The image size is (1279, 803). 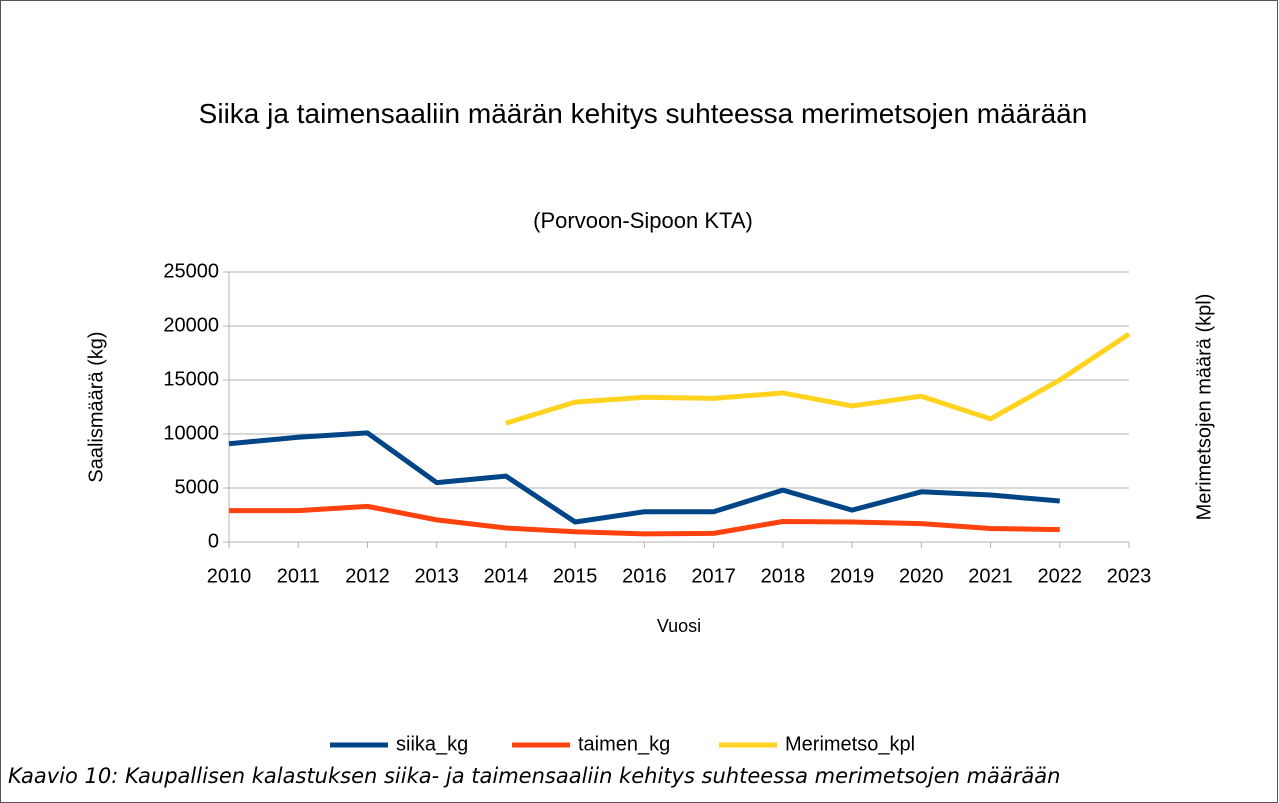 I want to click on x-tick-label: 2011, so click(x=298, y=576).